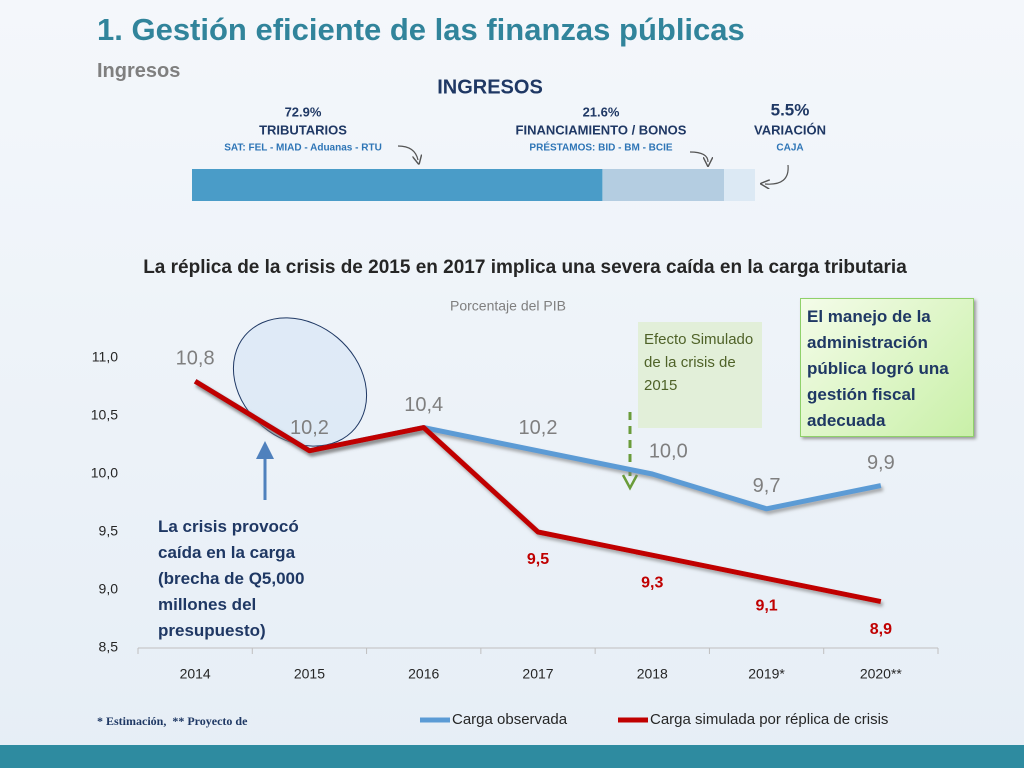  Describe the element at coordinates (789, 148) in the screenshot. I see `segment-detail: CAJA` at that location.